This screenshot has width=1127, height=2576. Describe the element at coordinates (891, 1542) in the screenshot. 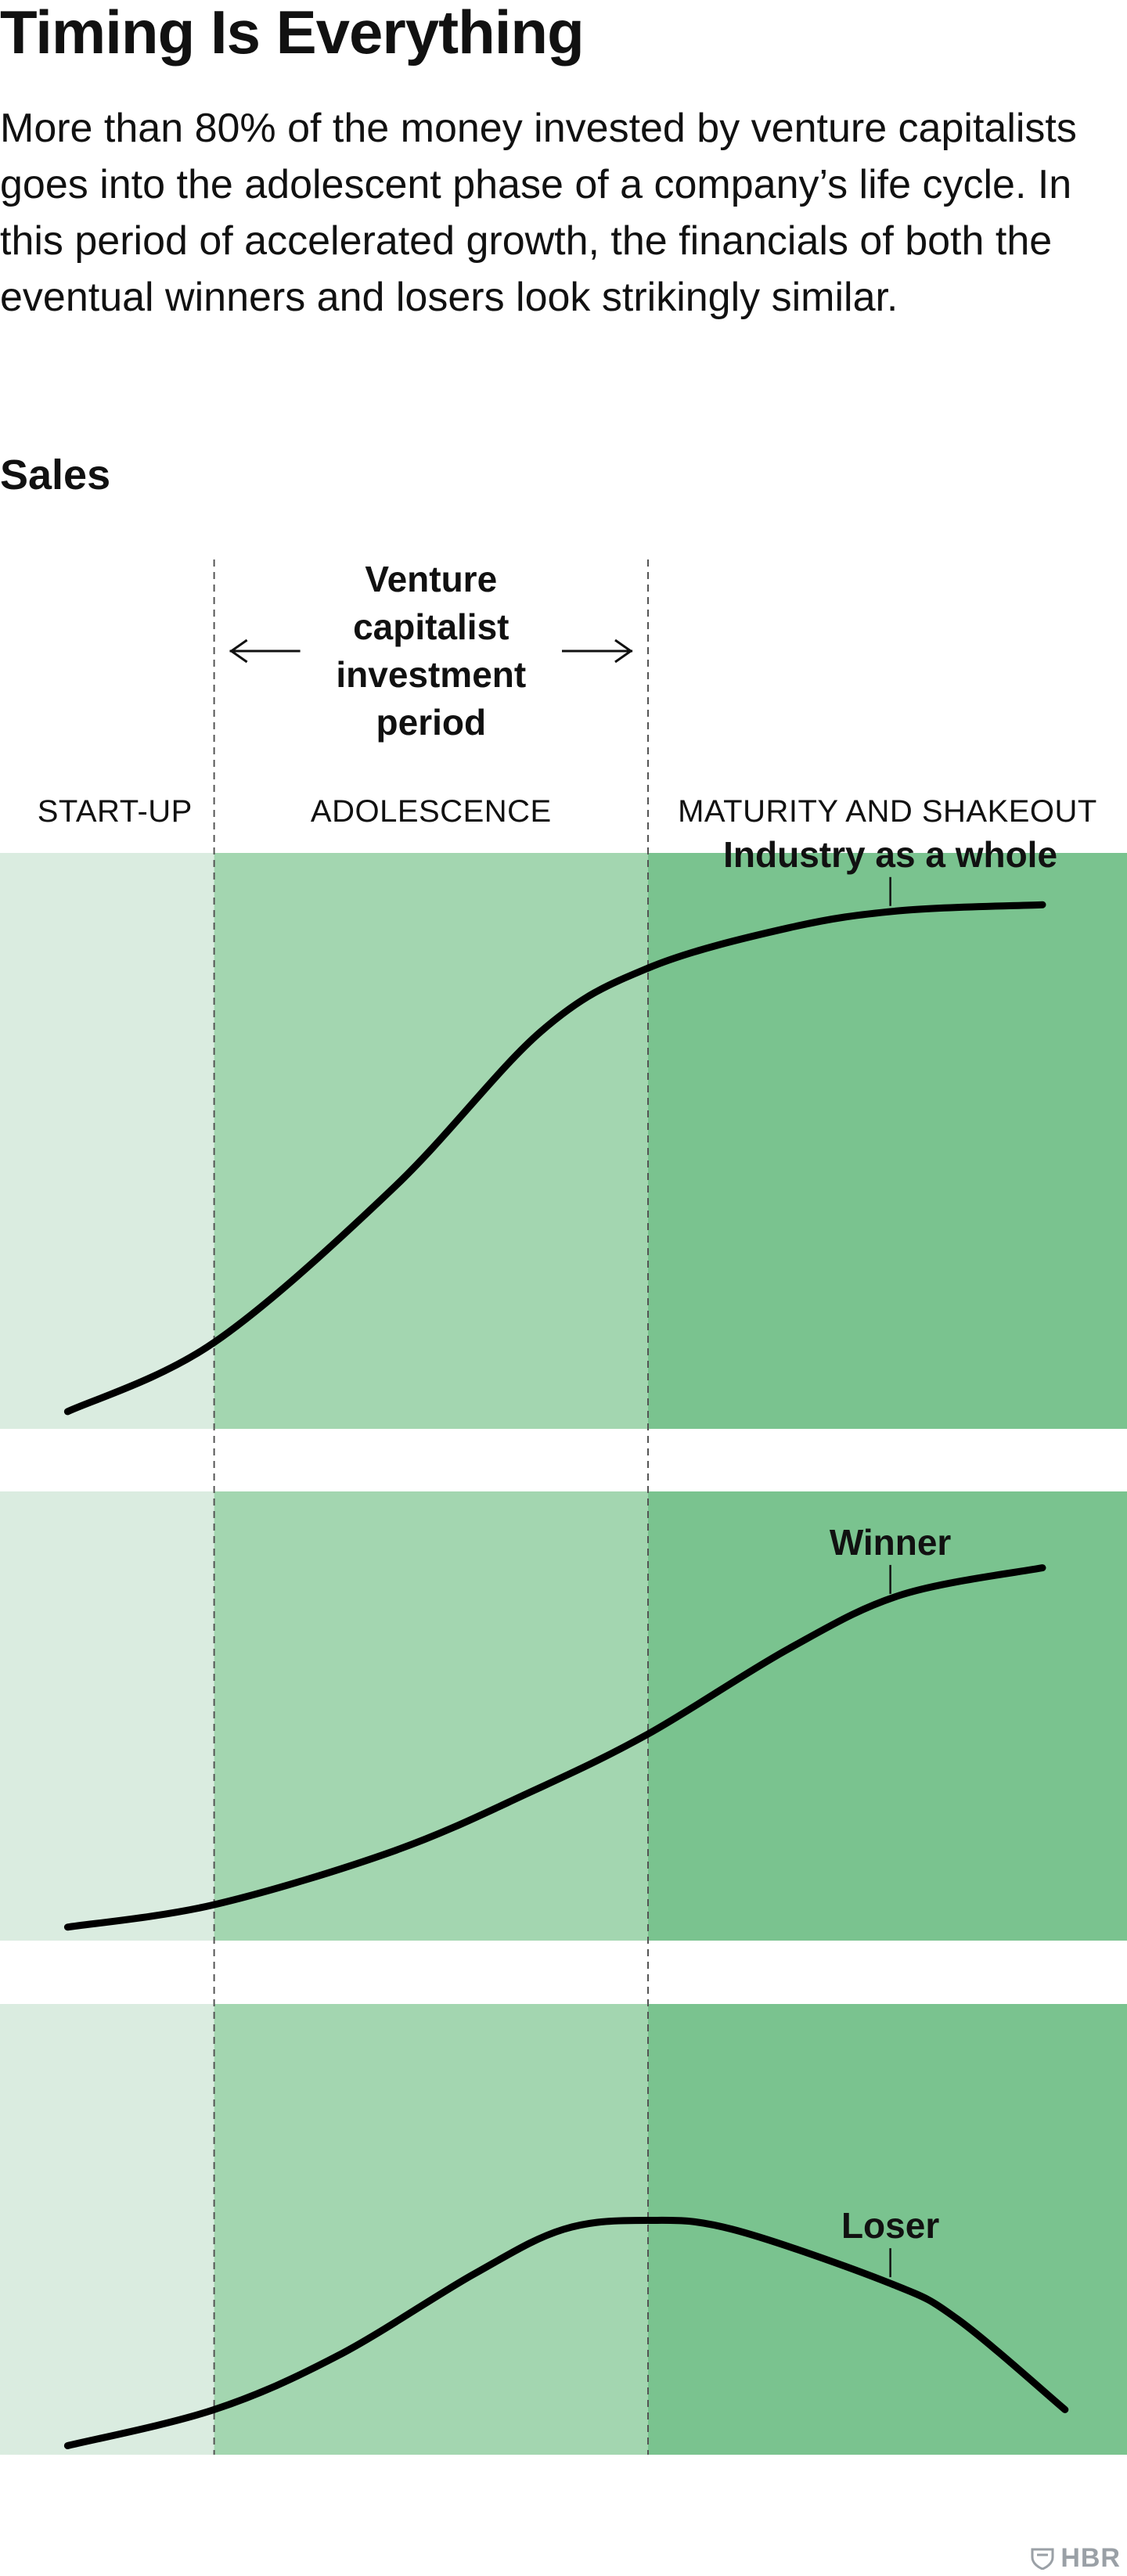

I see `series-label-2: Winner` at that location.